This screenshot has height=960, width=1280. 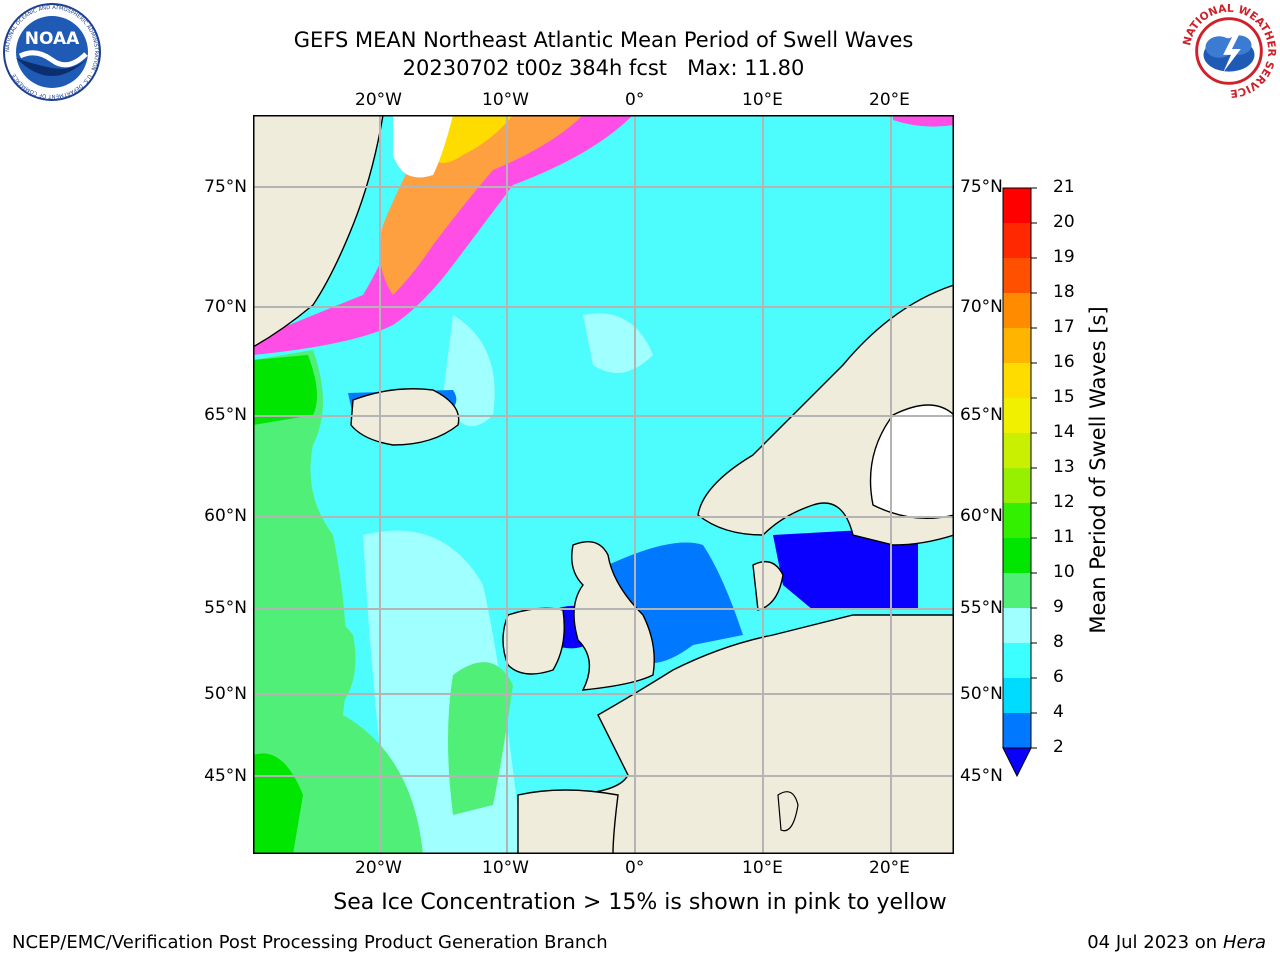 What do you see at coordinates (1058, 607) in the screenshot?
I see `colorbar-tick-label: 9` at bounding box center [1058, 607].